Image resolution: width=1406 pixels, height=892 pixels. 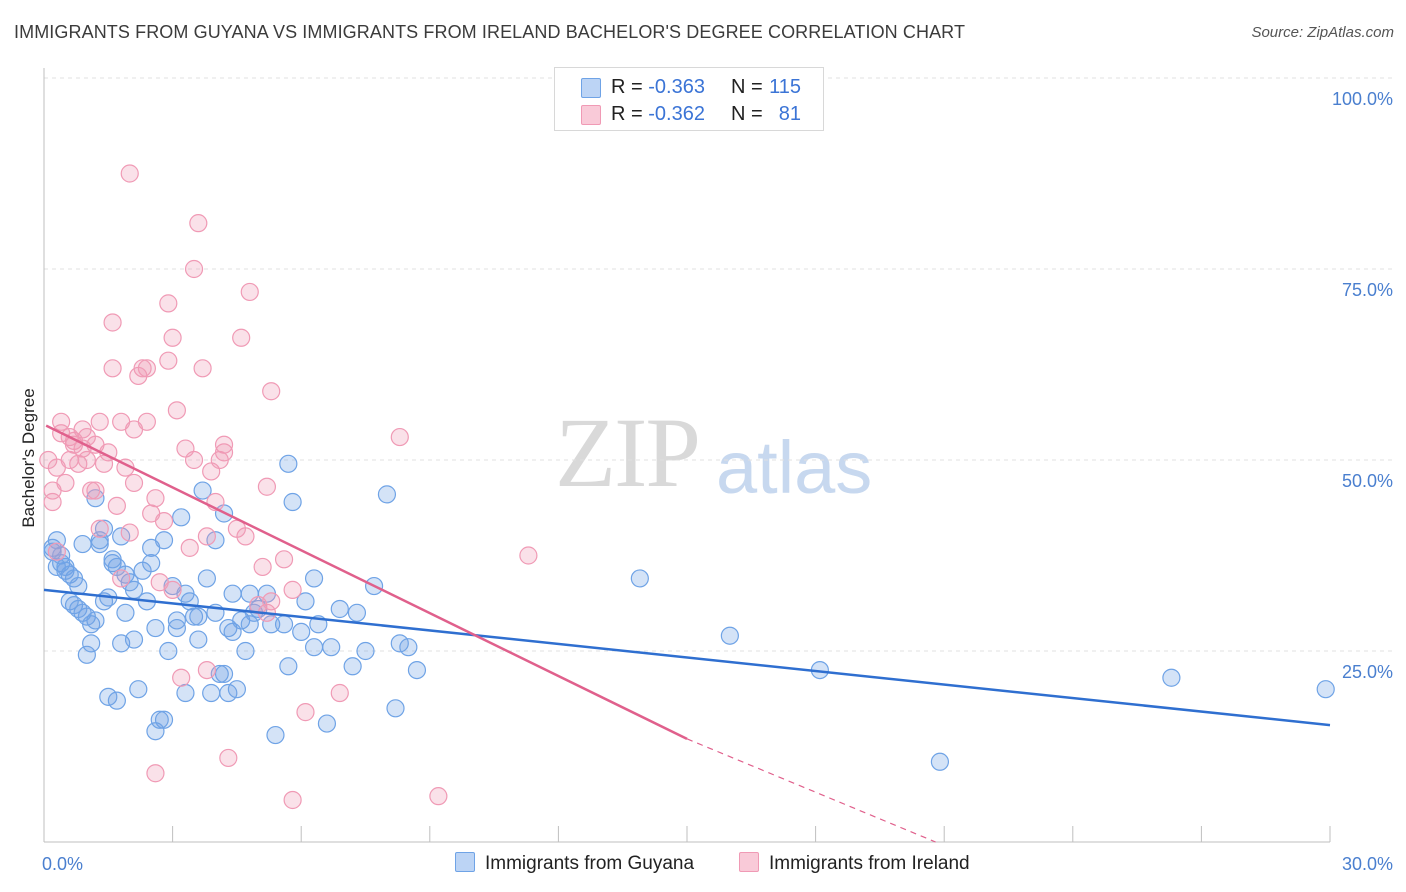 What do you see at coordinates (689, 87) in the screenshot?
I see `legend-row-guyana: R = -0.363 N = 115` at bounding box center [689, 87].